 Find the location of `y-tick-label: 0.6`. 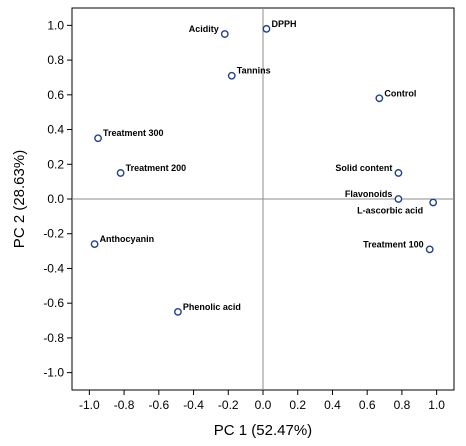

y-tick-label: 0.6 is located at coordinates (55, 95).